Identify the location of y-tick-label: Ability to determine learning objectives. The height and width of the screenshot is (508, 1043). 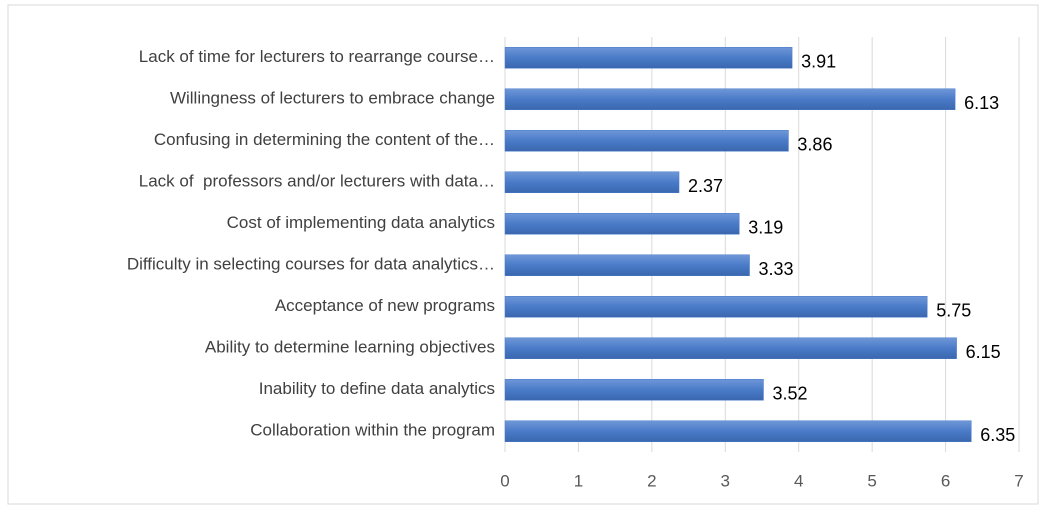
(350, 347).